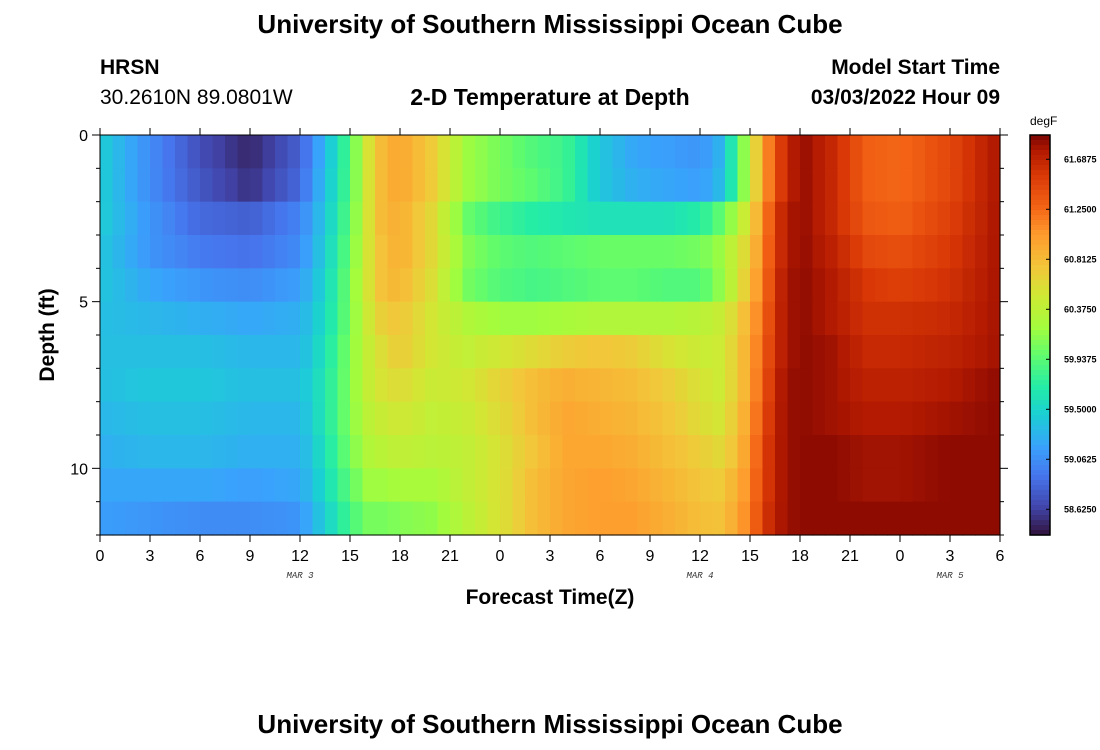  What do you see at coordinates (800, 556) in the screenshot?
I see `x-tick-label: 18` at bounding box center [800, 556].